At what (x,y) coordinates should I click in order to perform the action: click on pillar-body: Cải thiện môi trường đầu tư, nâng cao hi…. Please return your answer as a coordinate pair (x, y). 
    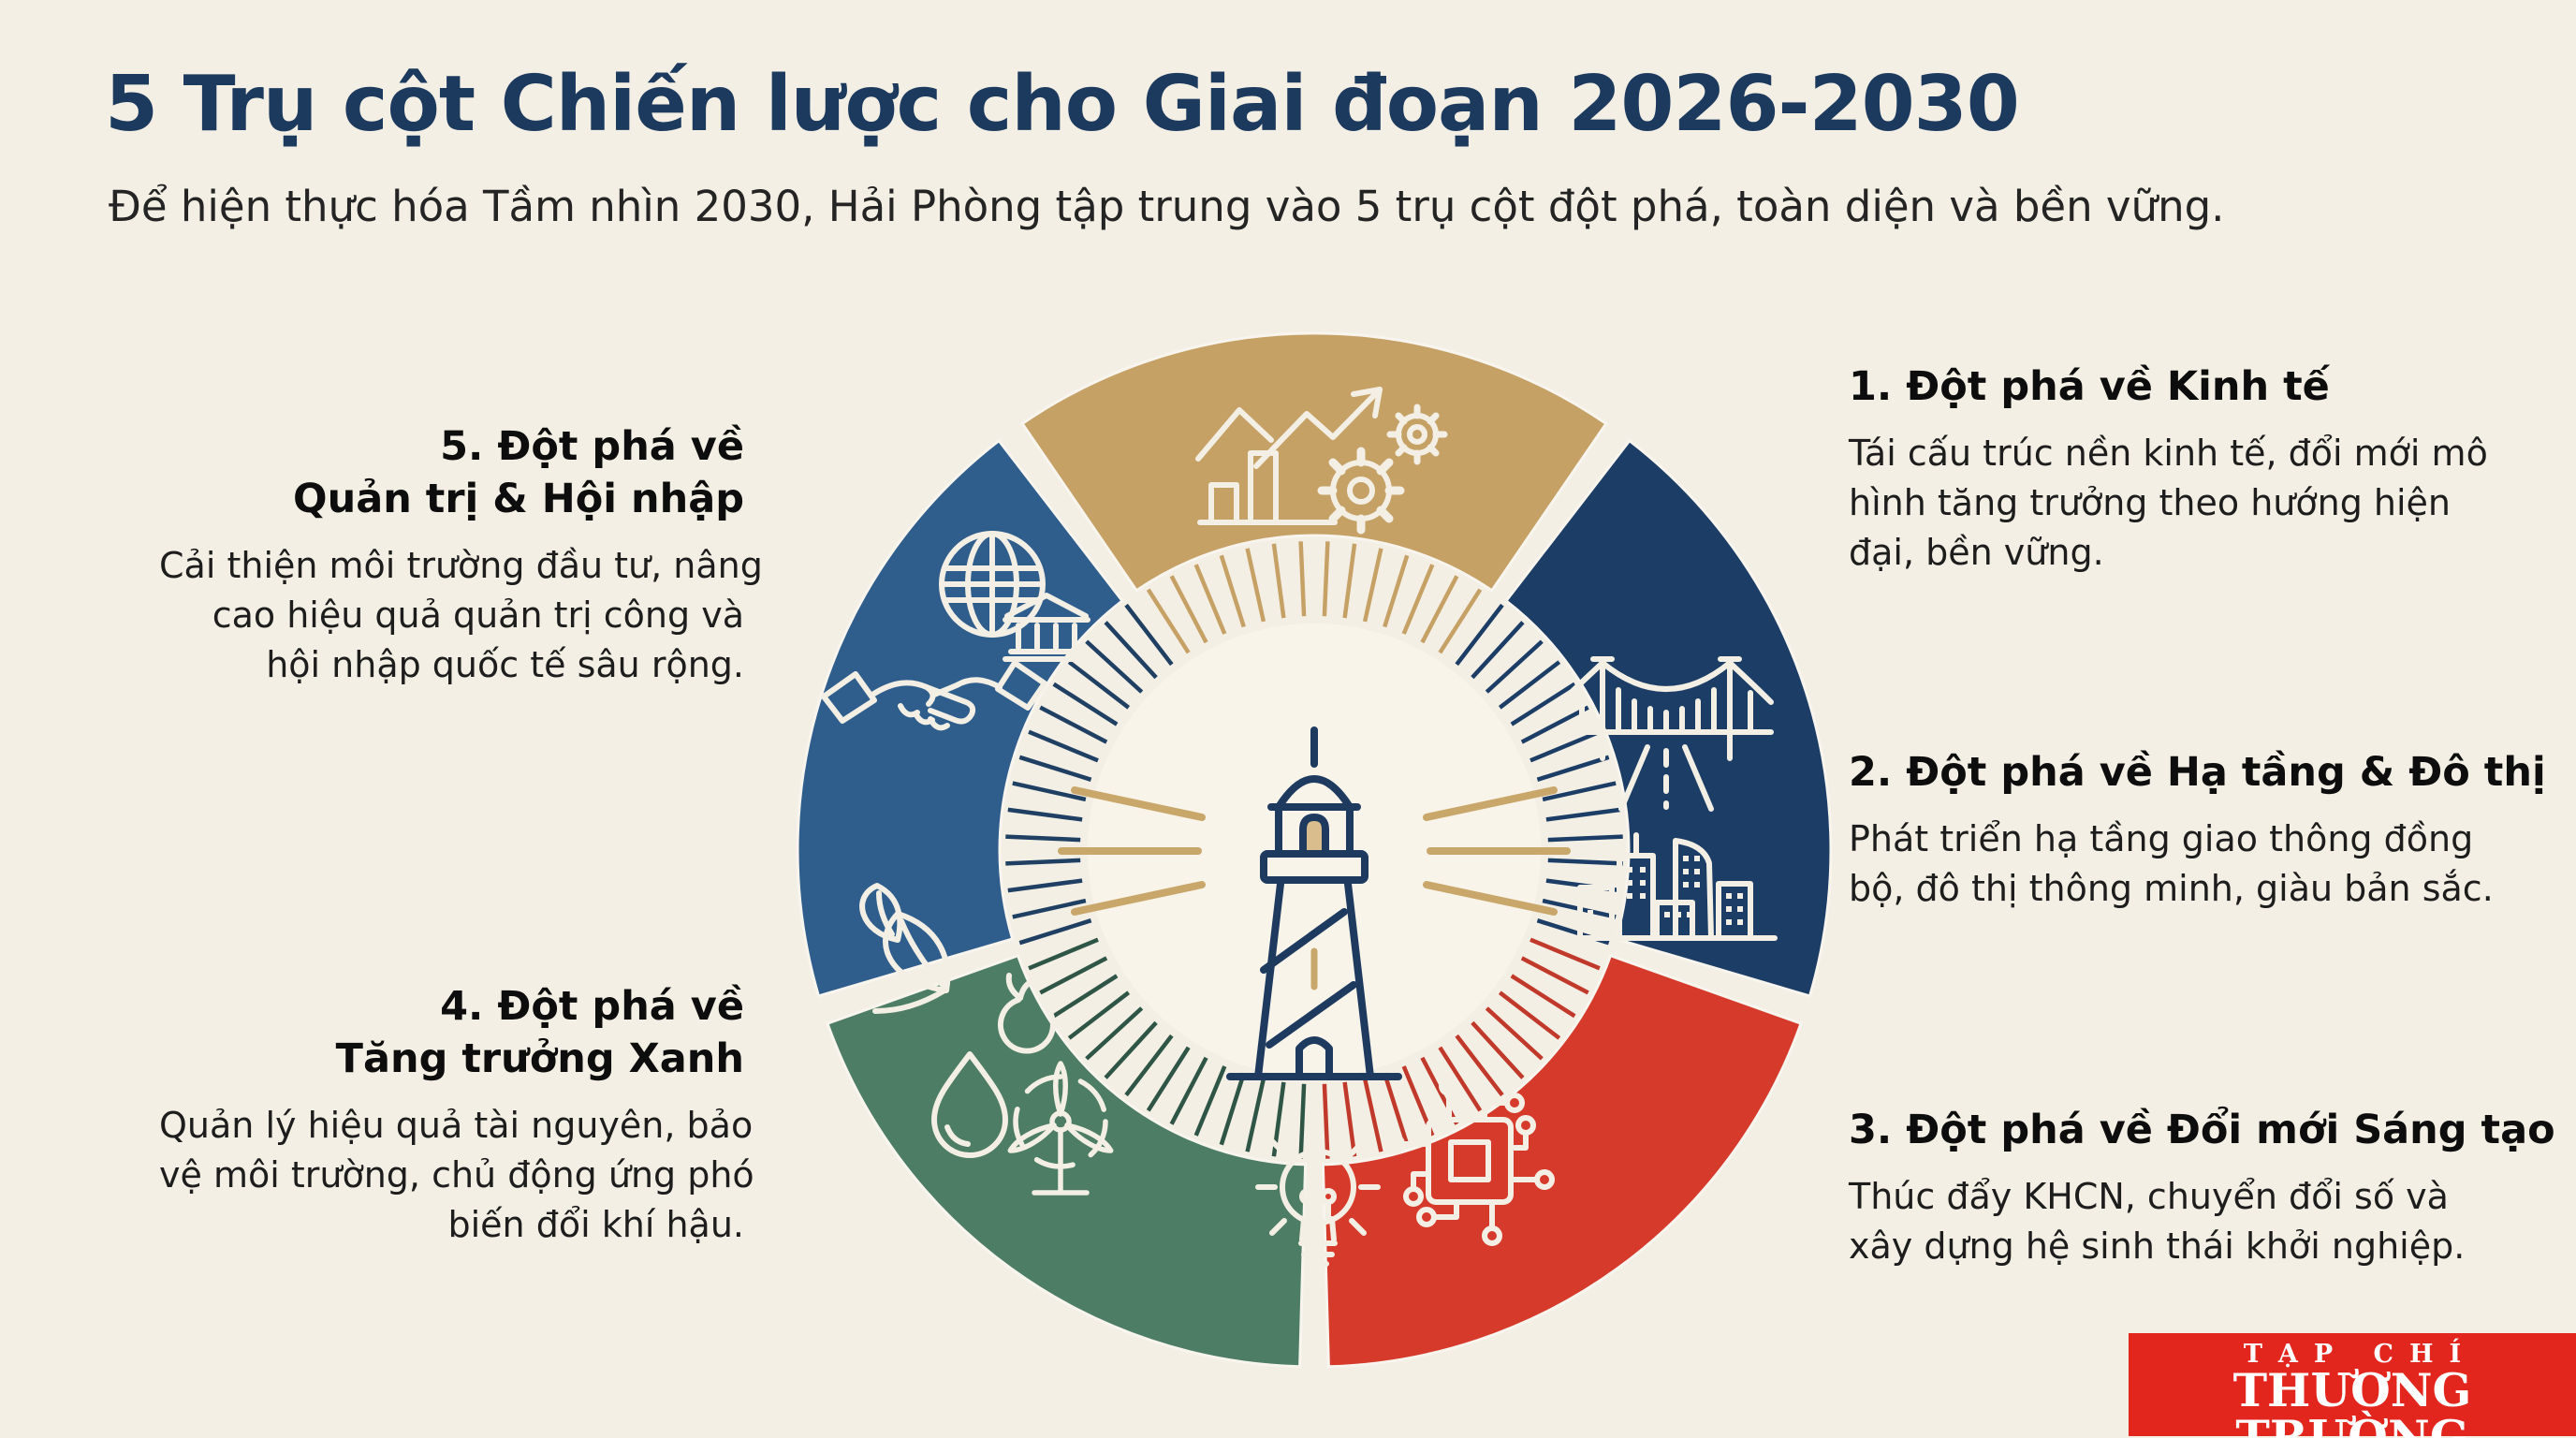
    Looking at the image, I should click on (461, 615).